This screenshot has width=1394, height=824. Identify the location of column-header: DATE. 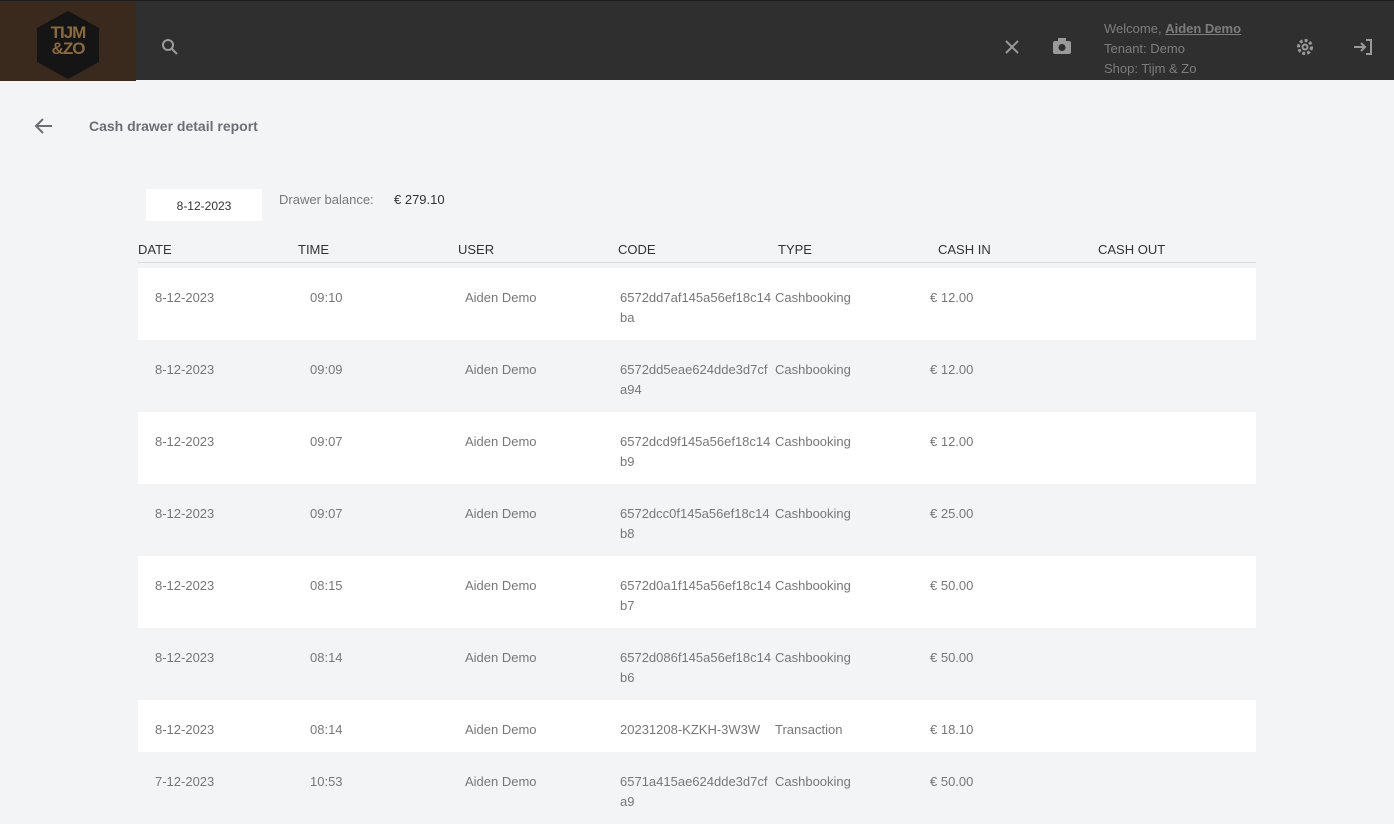
(155, 249).